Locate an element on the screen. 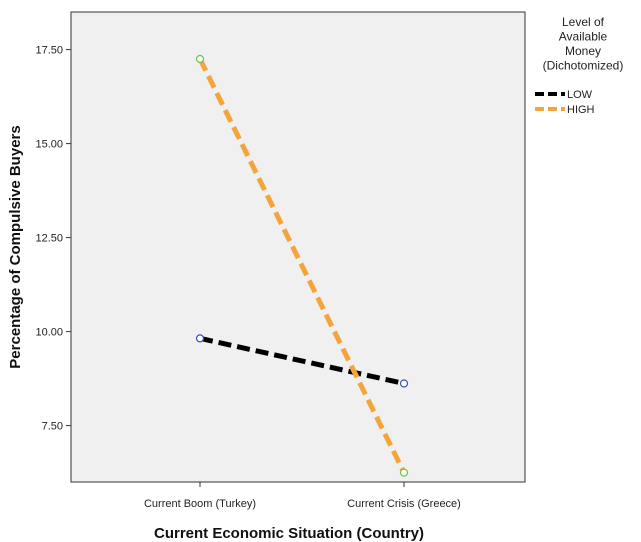  y-tick-label: 17.50 is located at coordinates (49, 51).